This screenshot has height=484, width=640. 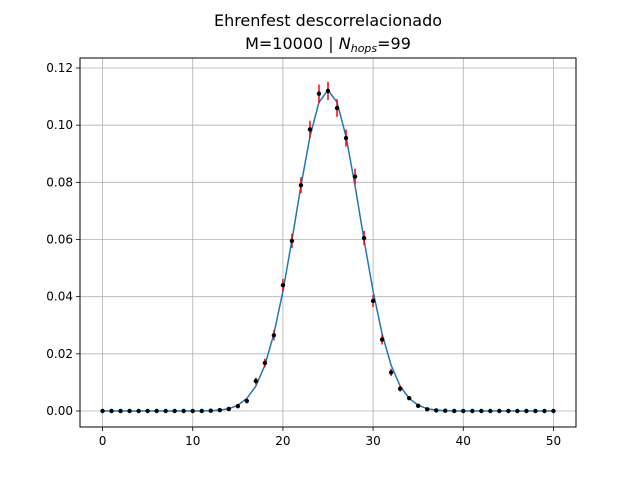 What do you see at coordinates (59, 297) in the screenshot?
I see `y-tick-label: 0.04` at bounding box center [59, 297].